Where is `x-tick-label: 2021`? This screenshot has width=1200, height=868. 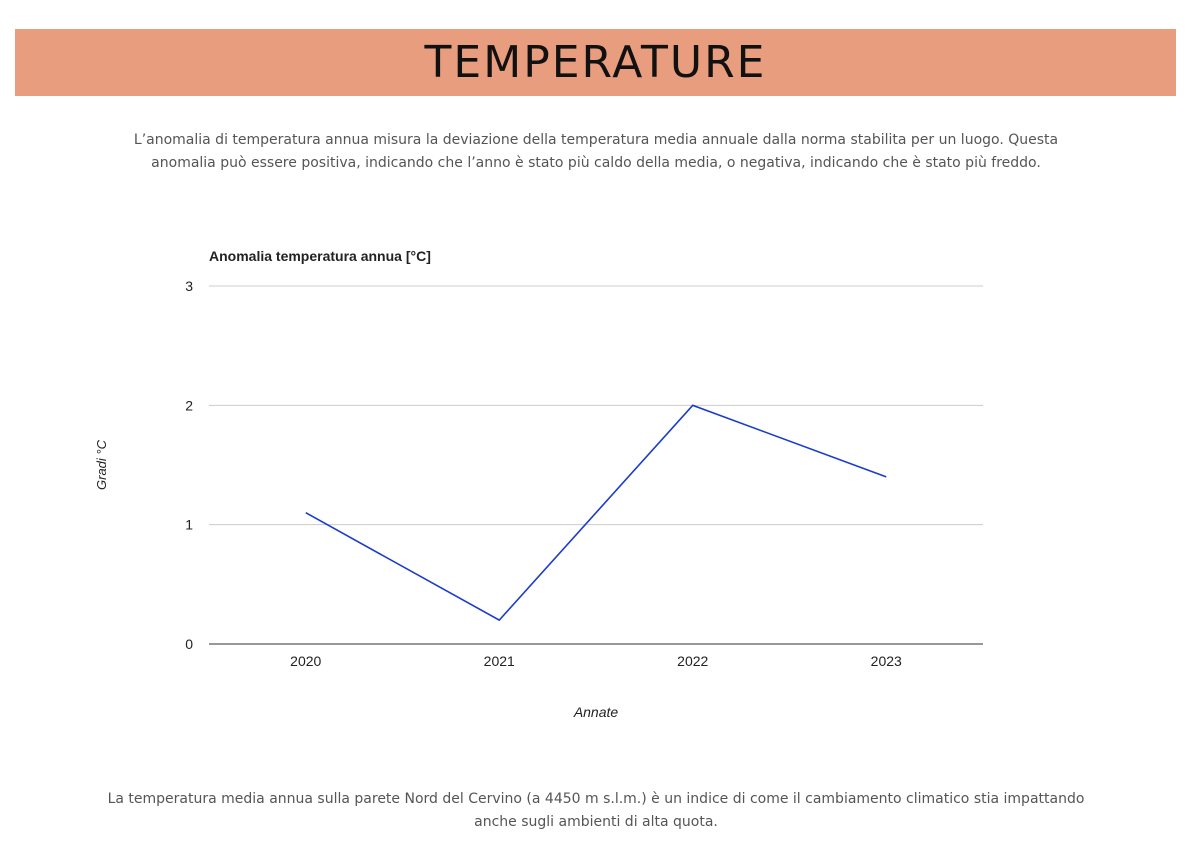
x-tick-label: 2021 is located at coordinates (499, 661).